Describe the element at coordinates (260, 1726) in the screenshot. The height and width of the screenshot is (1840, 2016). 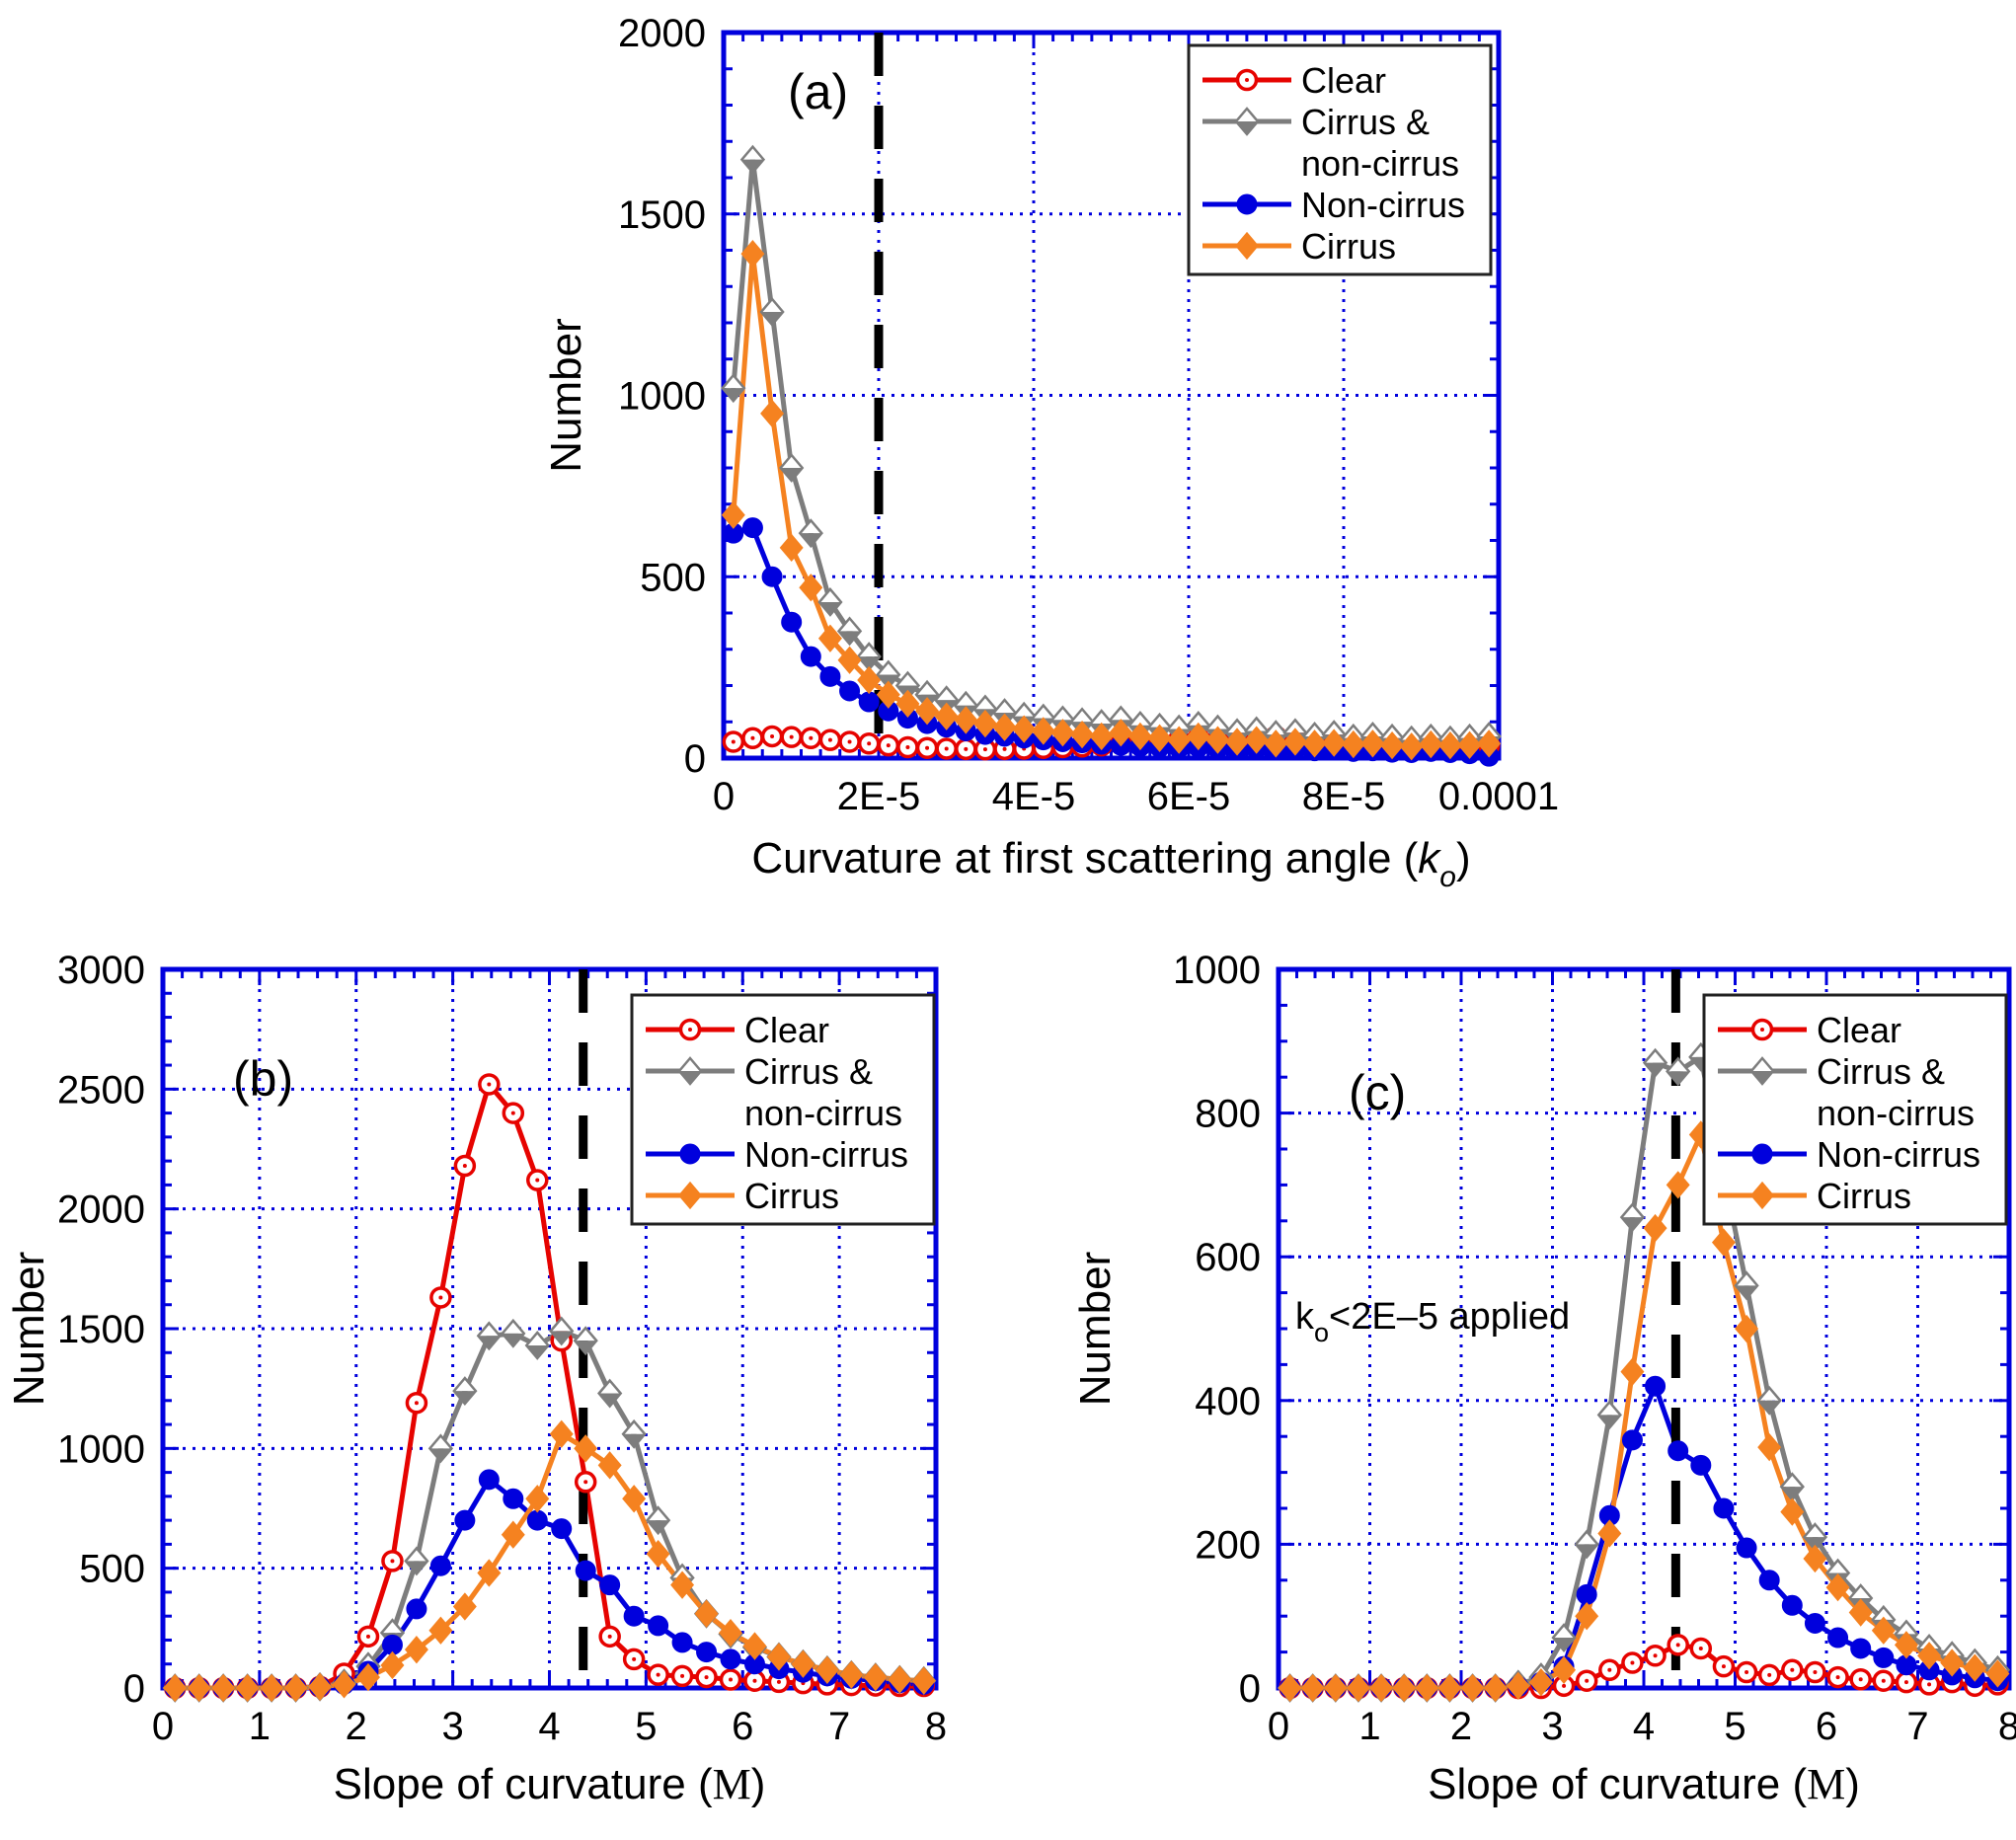
I see `x-tick-label: 1` at that location.